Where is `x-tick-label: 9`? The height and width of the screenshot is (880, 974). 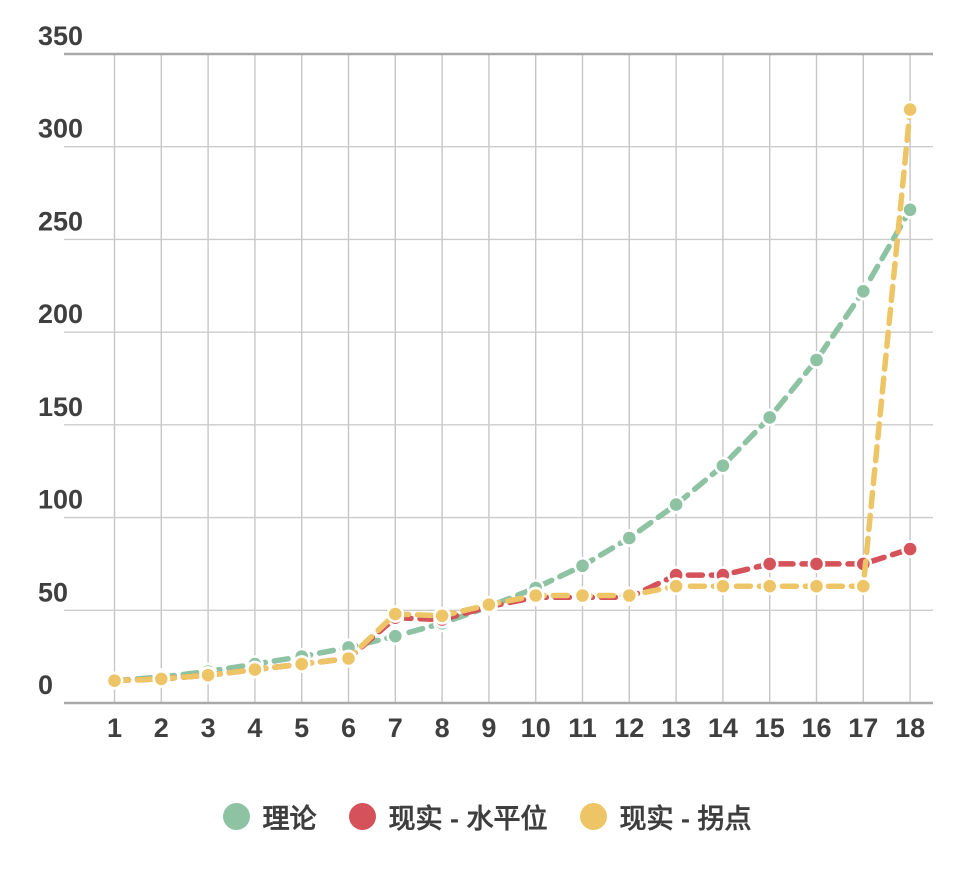
x-tick-label: 9 is located at coordinates (488, 728).